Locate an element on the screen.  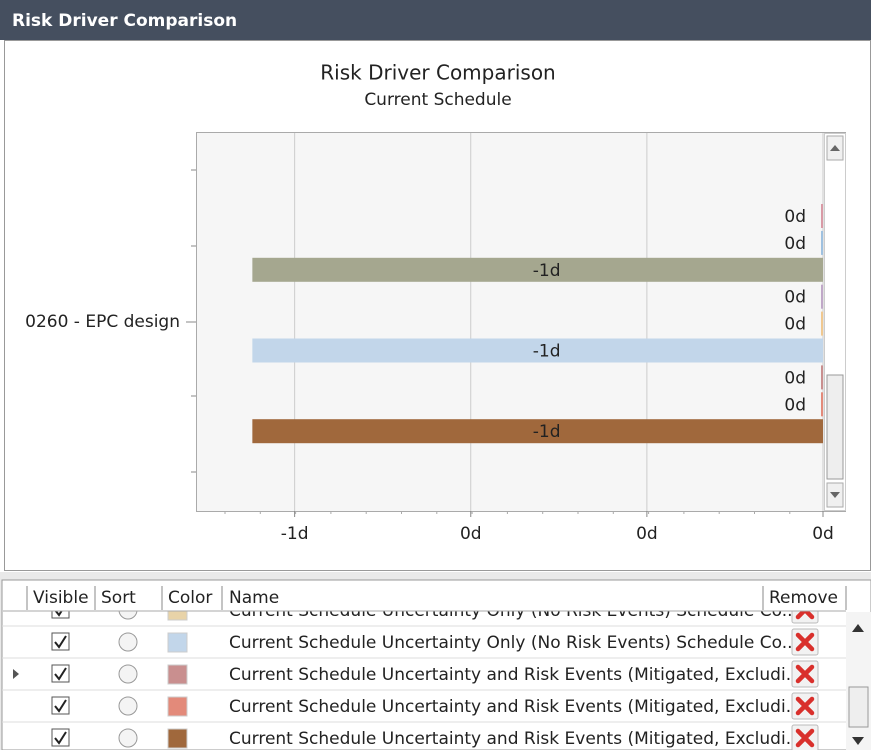
column-header: Visible is located at coordinates (61, 598).